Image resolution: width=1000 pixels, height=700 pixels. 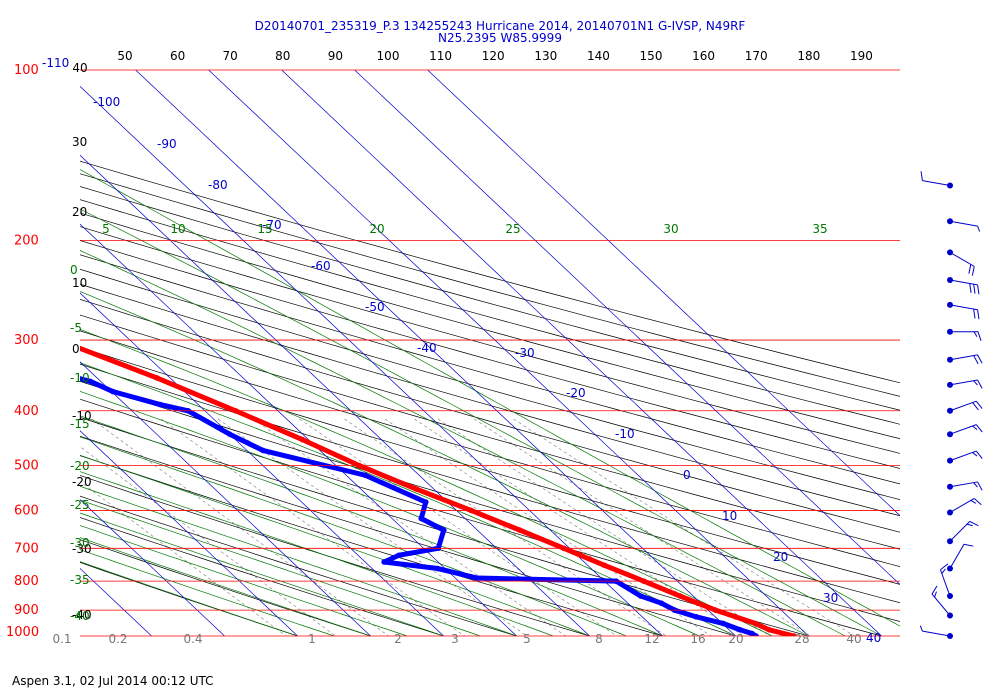 I want to click on top-altitude-label: -110, so click(x=55, y=63).